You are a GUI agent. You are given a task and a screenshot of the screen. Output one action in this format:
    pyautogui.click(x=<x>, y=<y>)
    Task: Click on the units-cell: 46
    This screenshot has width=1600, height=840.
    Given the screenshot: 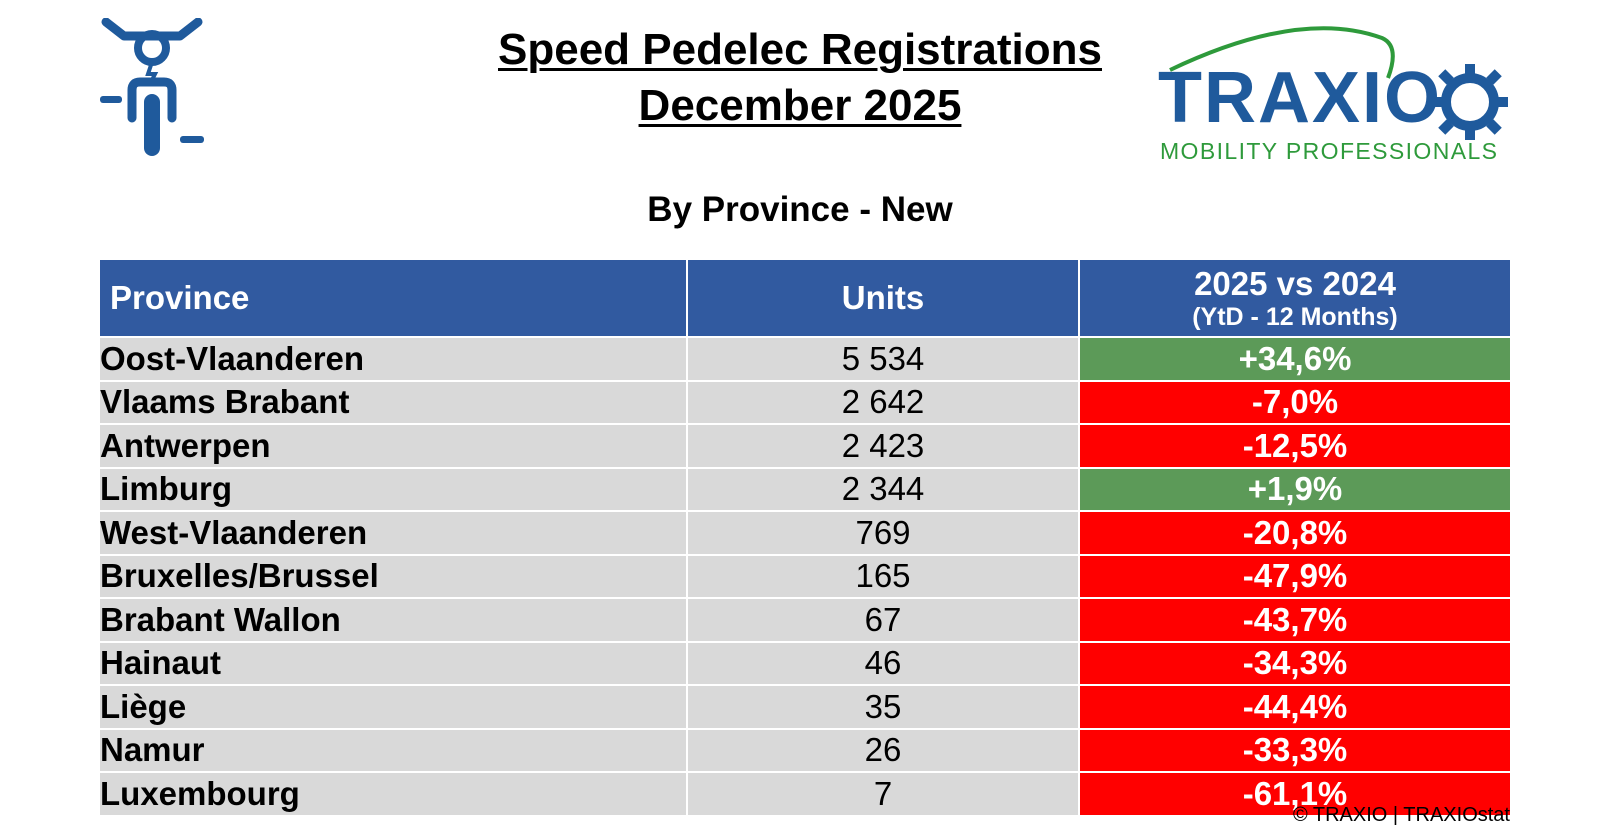 What is the action you would take?
    pyautogui.click(x=883, y=663)
    